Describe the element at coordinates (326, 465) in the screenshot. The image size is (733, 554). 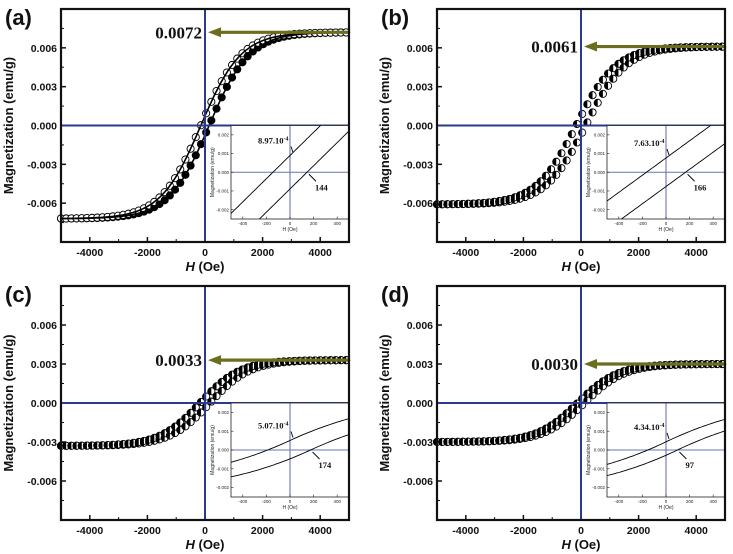
I see `coercivity-annotation: 174` at that location.